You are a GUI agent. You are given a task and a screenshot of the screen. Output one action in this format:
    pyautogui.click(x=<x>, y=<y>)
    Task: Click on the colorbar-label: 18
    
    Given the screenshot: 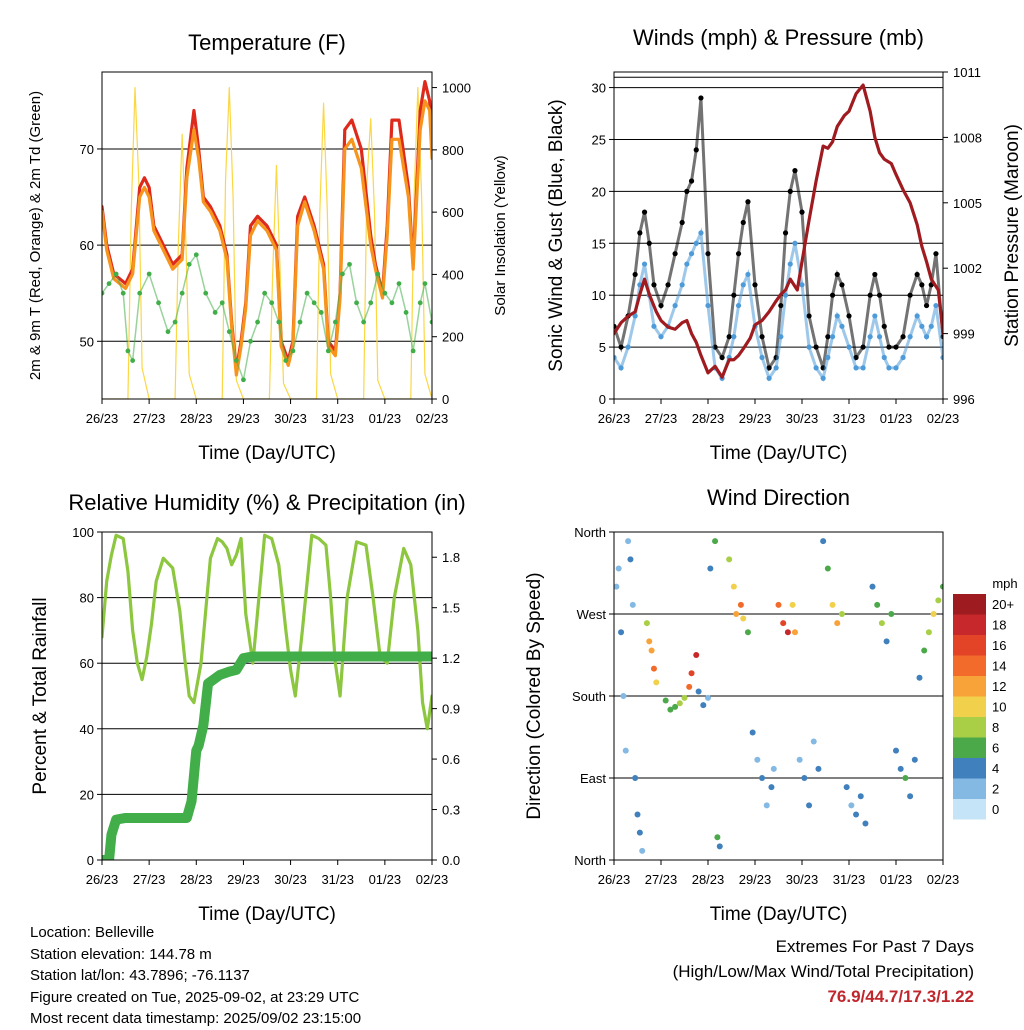 What is the action you would take?
    pyautogui.click(x=999, y=625)
    